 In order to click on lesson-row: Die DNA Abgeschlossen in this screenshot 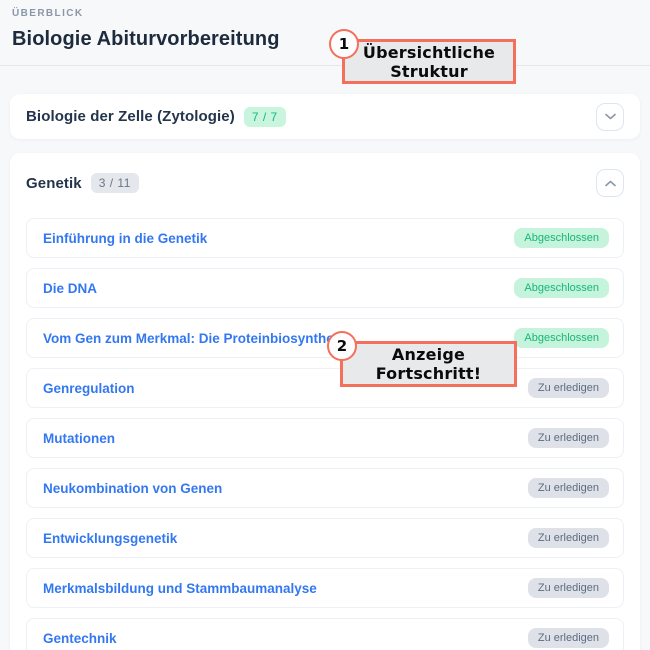, I will do `click(325, 288)`.